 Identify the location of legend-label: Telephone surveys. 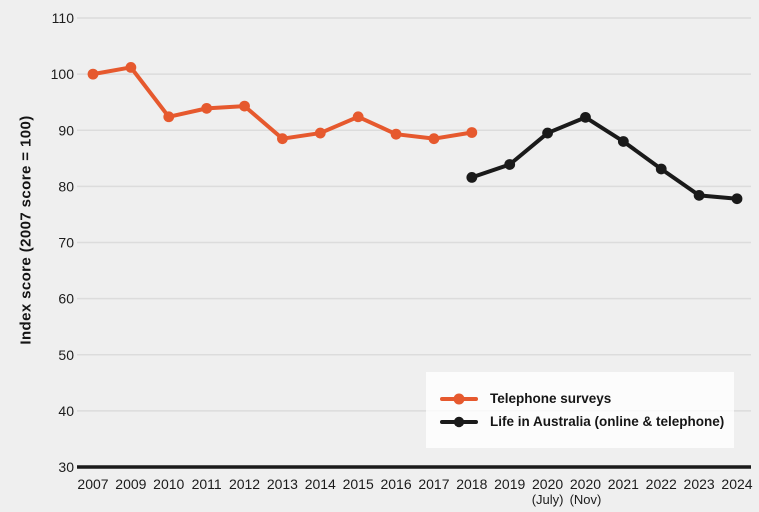
(551, 398).